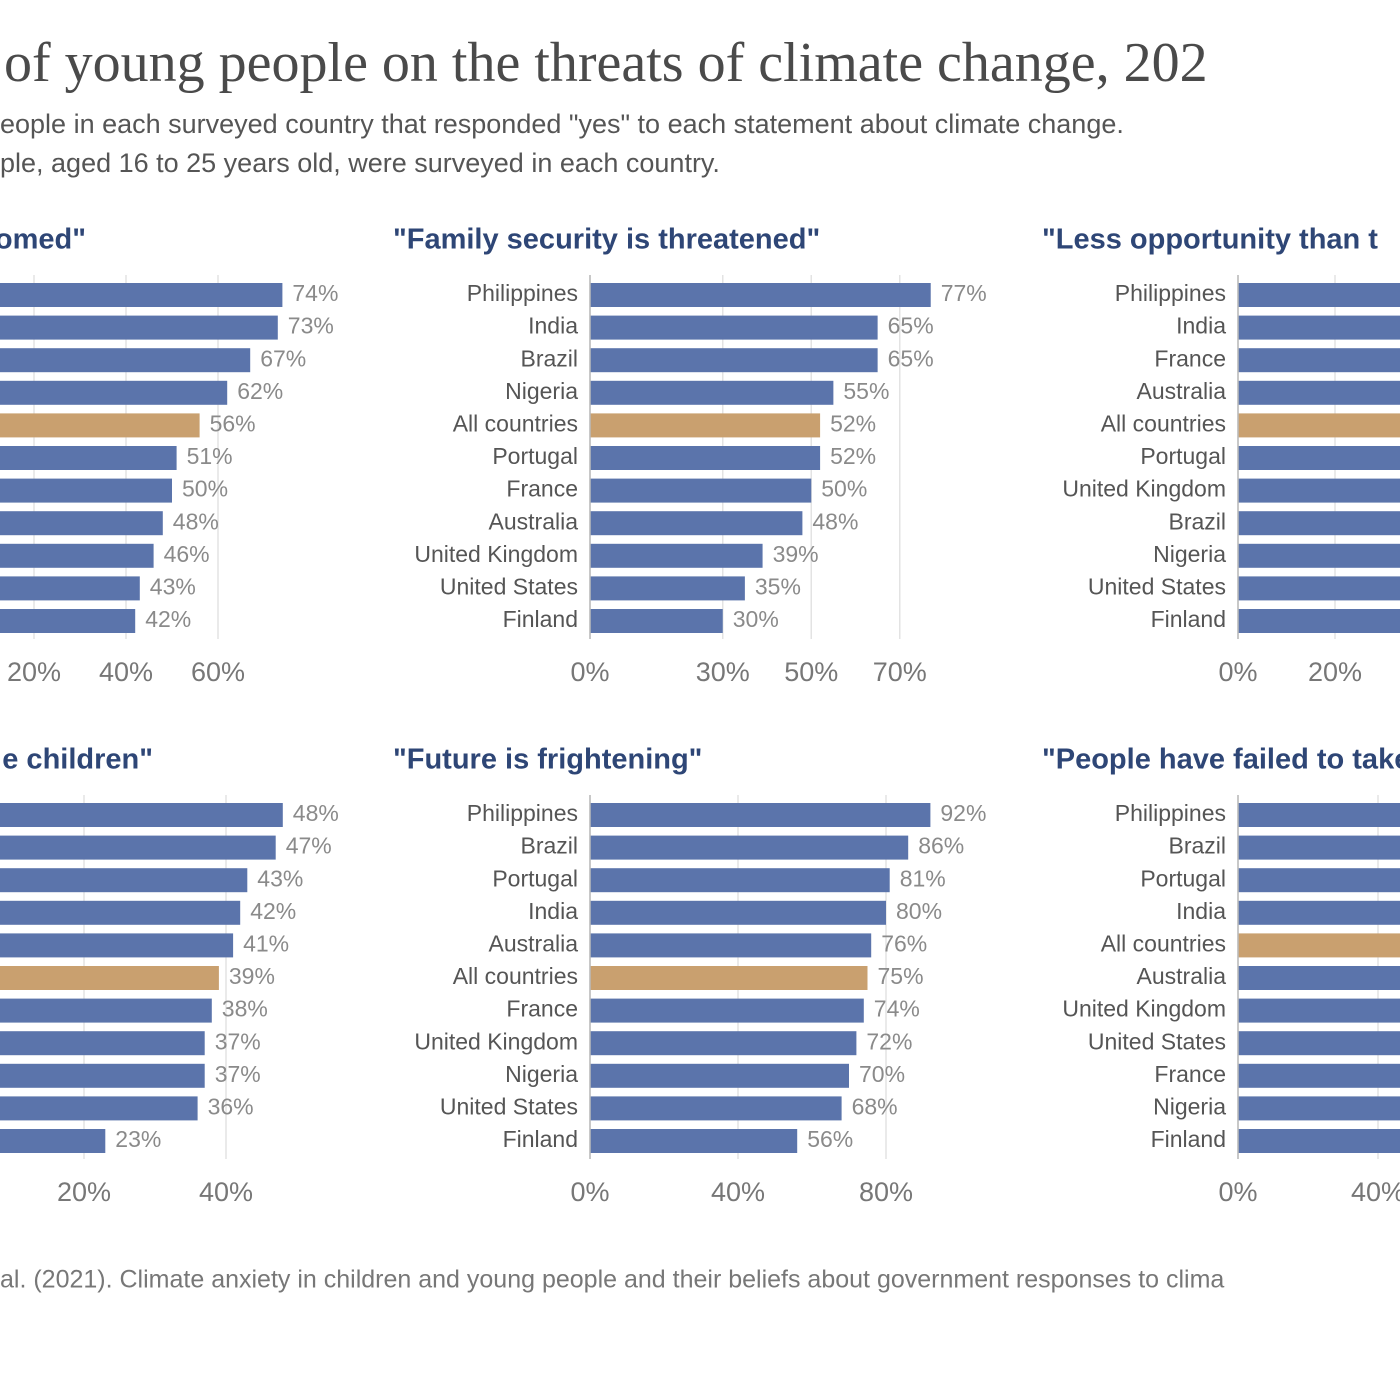 The image size is (1400, 1400). I want to click on value-label: 23%, so click(138, 1139).